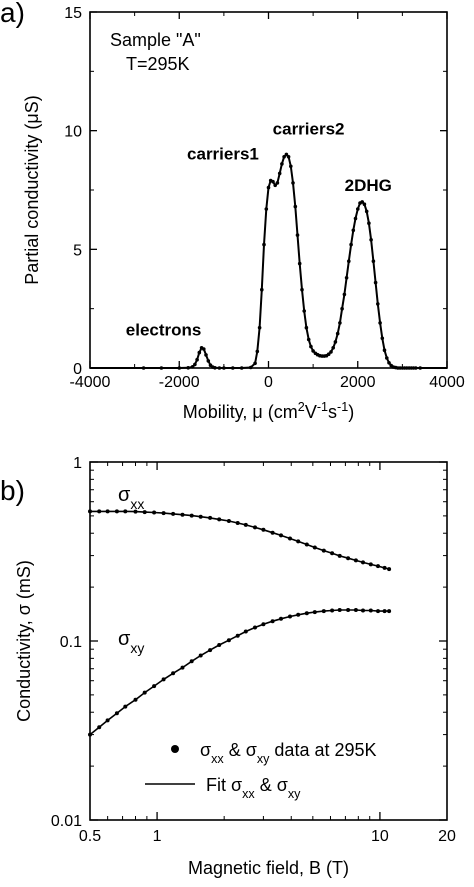  I want to click on y-axis-label: Conductivity, σ (mS), so click(24, 641).